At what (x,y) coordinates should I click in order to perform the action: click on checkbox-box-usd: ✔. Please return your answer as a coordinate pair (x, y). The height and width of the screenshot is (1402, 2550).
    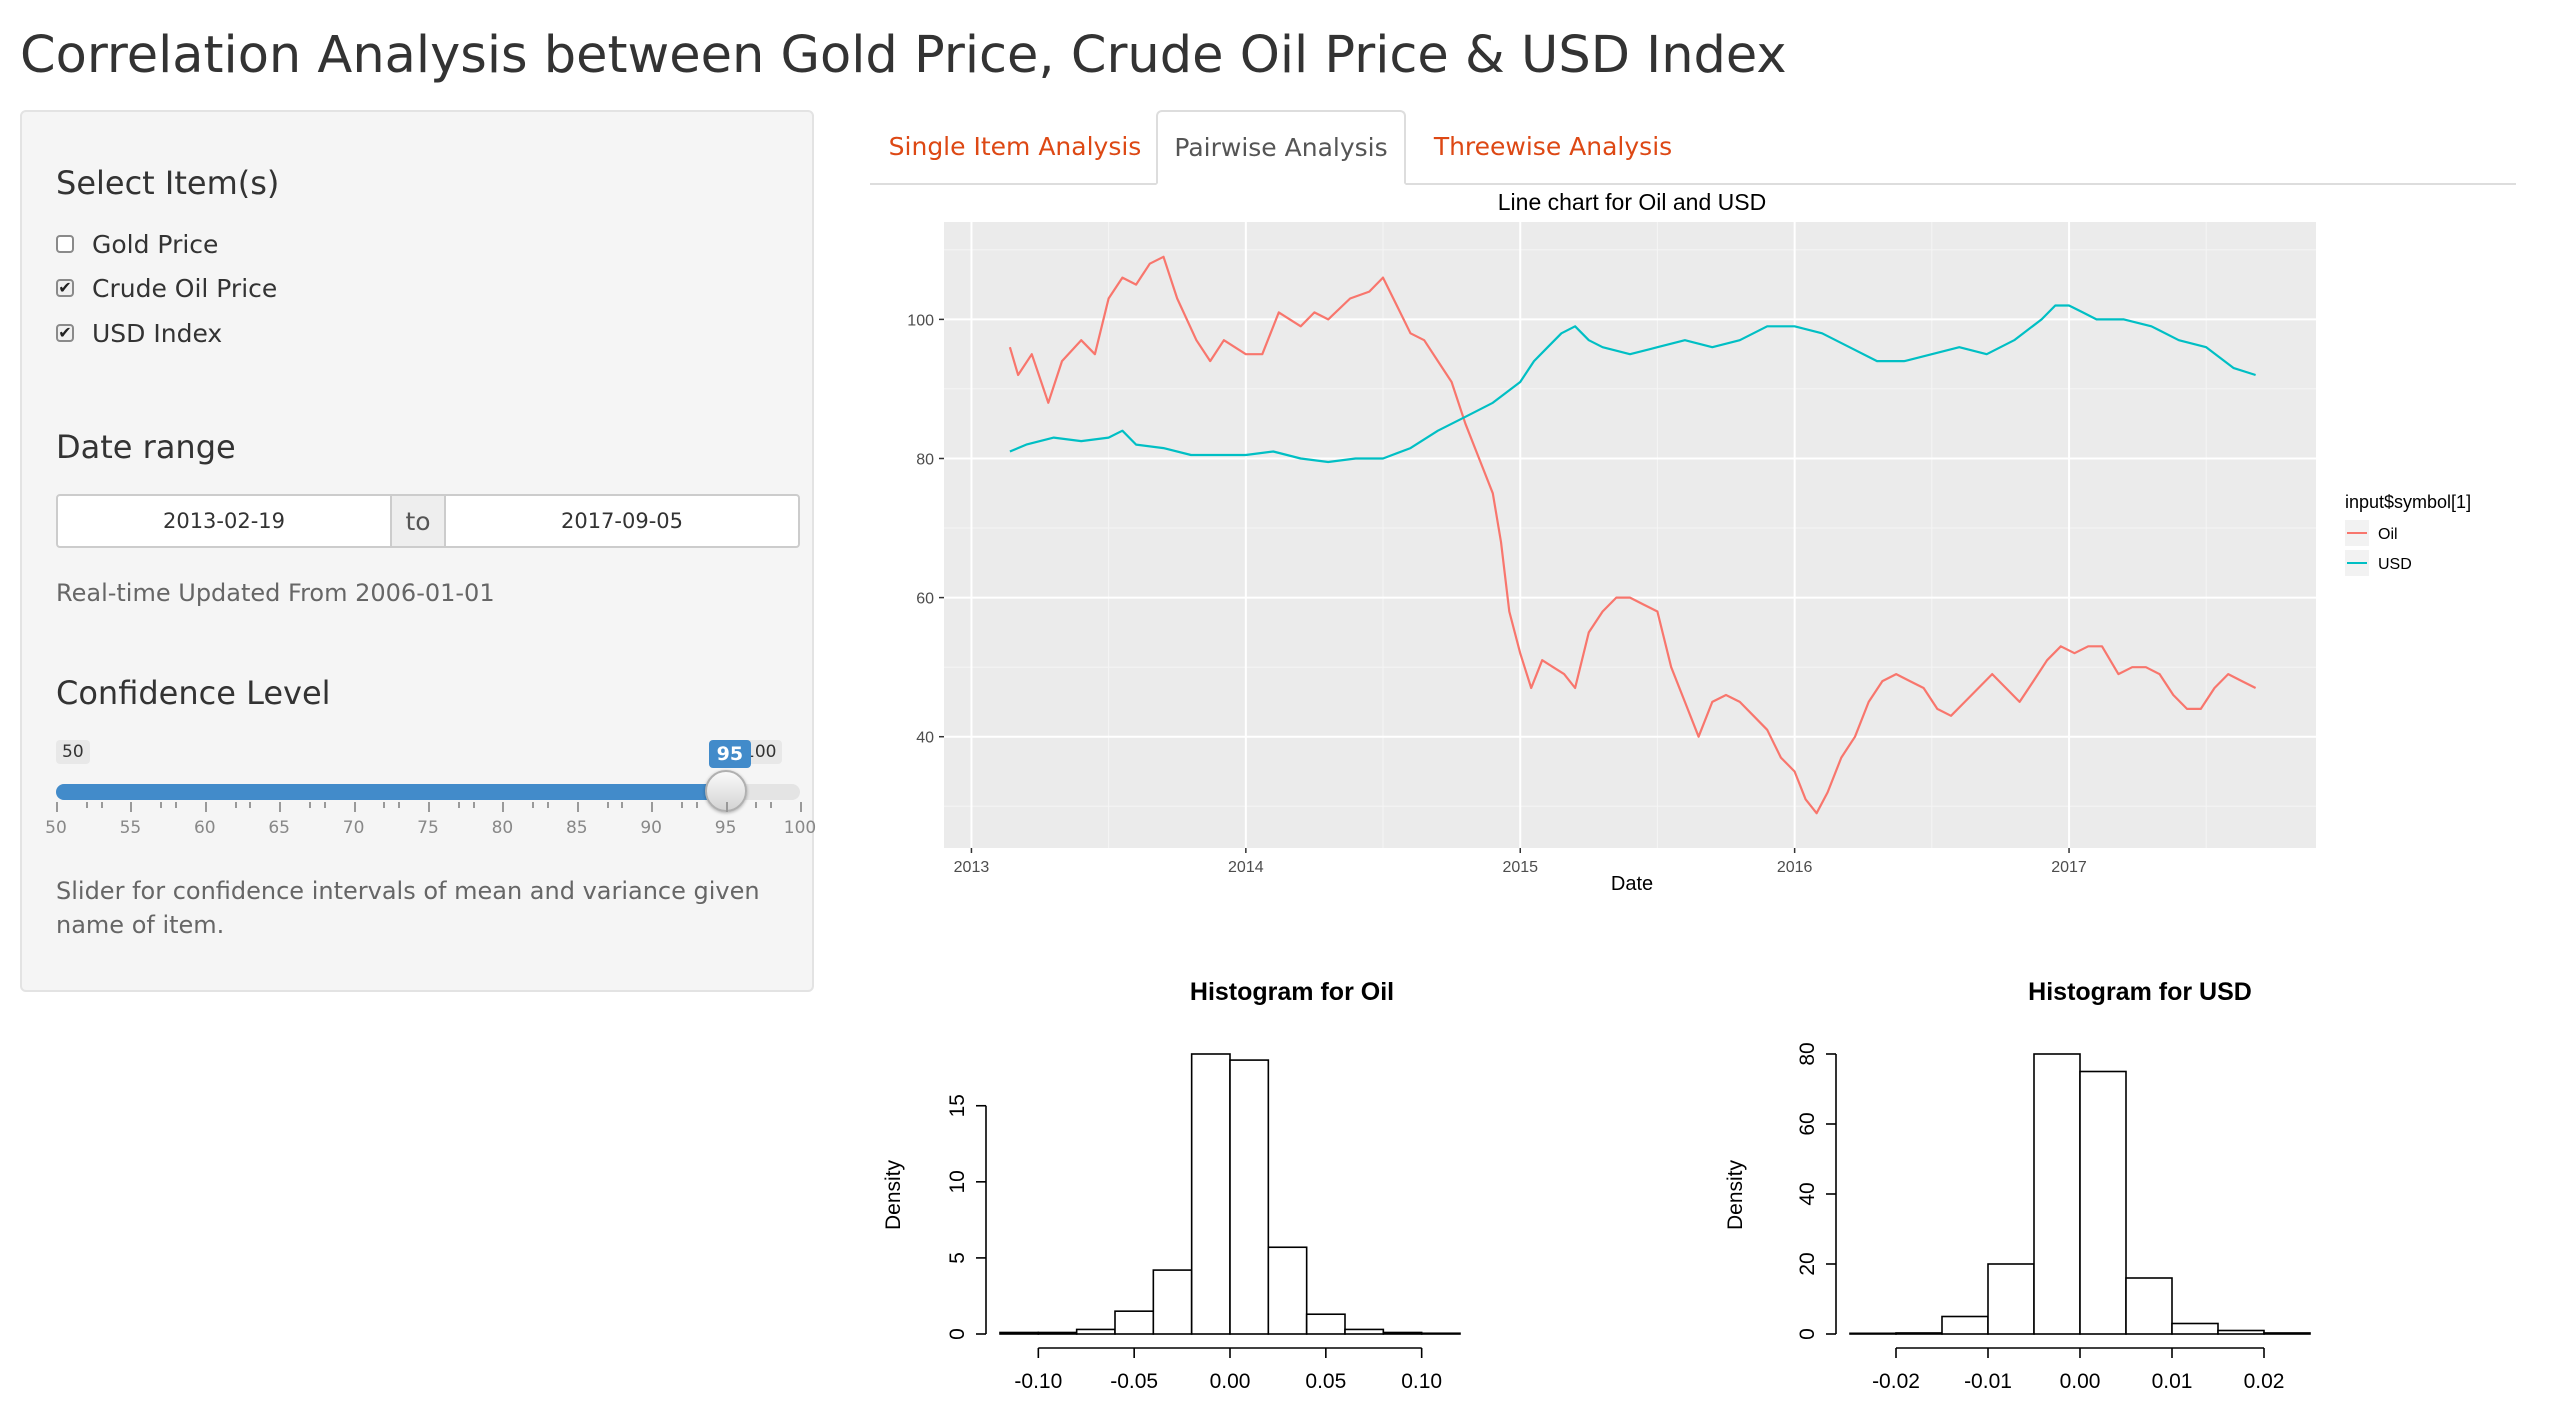
    Looking at the image, I should click on (65, 333).